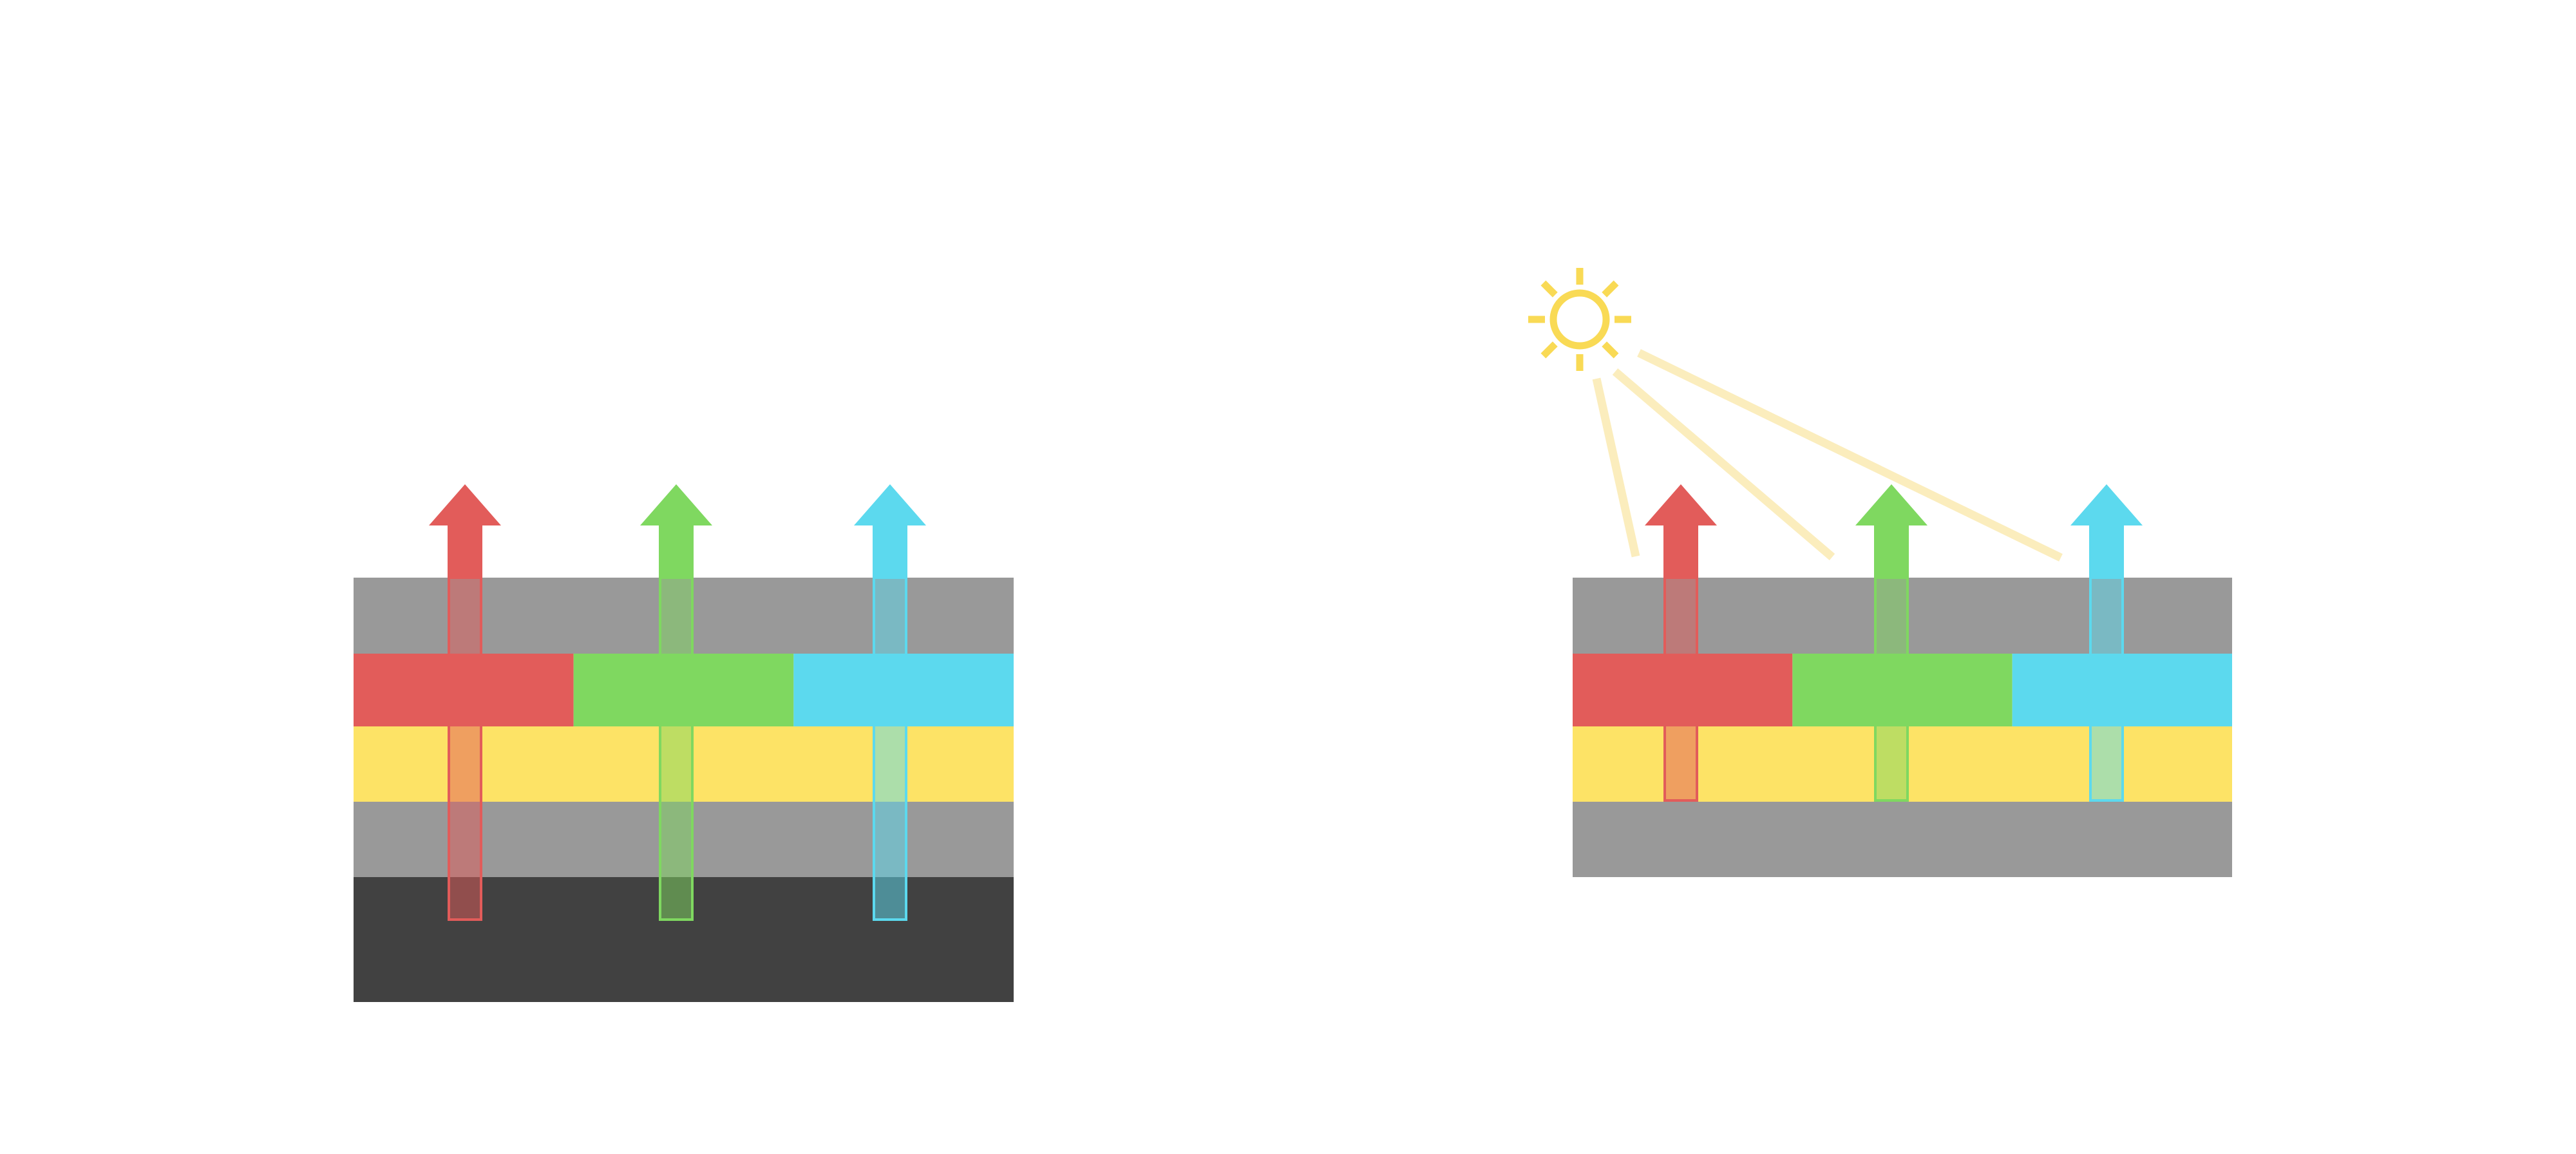 Image resolution: width=2576 pixels, height=1154 pixels. Describe the element at coordinates (1902, 839) in the screenshot. I see `lower-glass-layer` at that location.